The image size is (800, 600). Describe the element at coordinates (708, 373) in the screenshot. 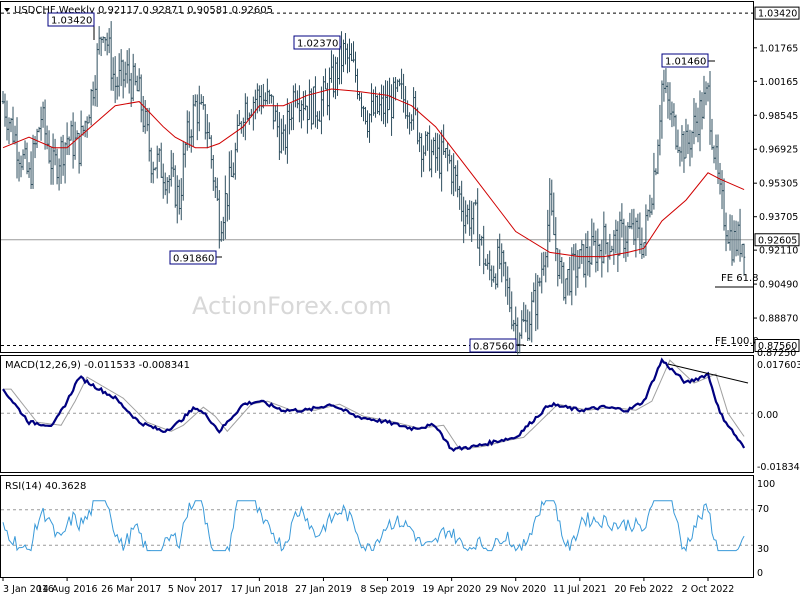

I see `macd-divergence-trendline` at that location.